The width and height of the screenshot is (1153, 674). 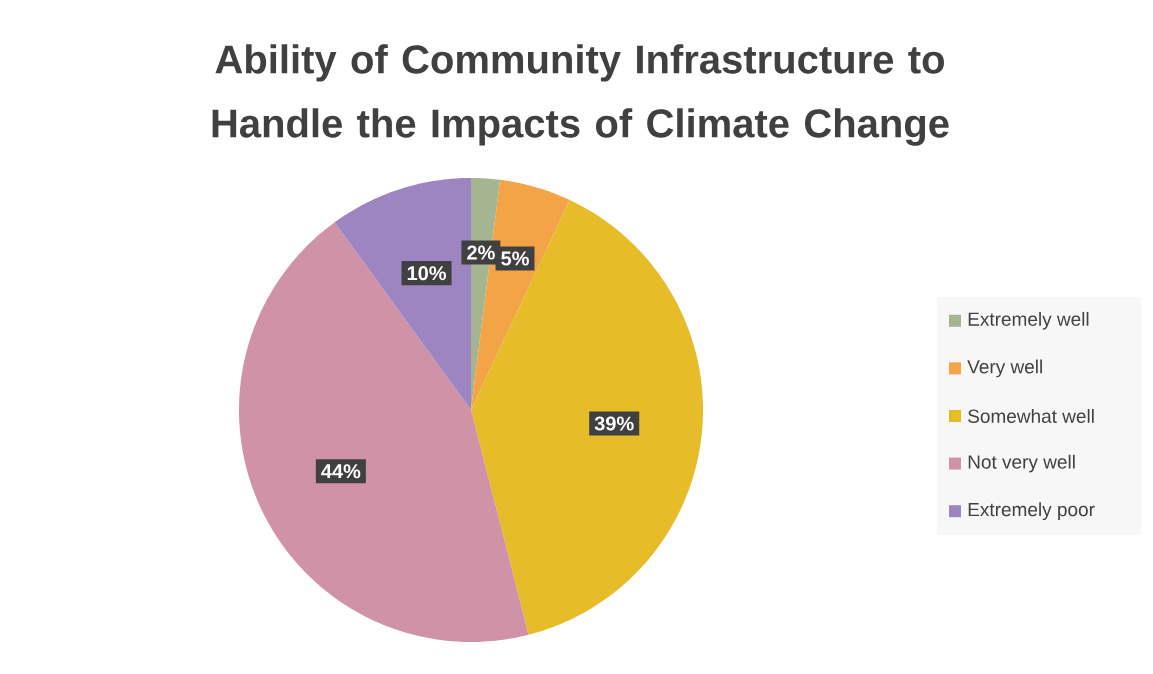 I want to click on legend-label: Extremely poor, so click(x=1031, y=511).